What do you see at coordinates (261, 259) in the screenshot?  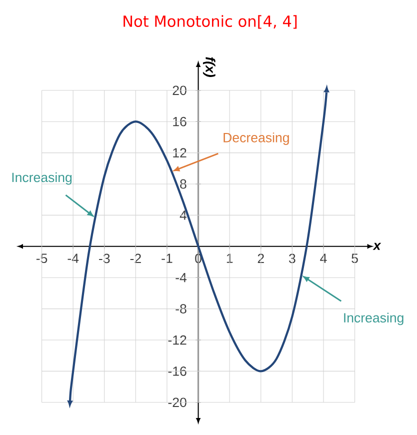 I see `x-tick-label: 2` at bounding box center [261, 259].